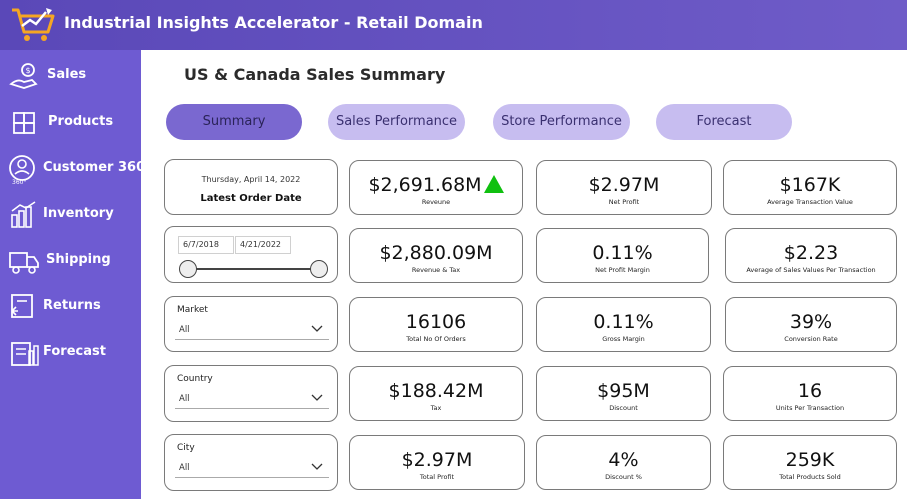  Describe the element at coordinates (811, 253) in the screenshot. I see `kpi-value: $2.23` at that location.